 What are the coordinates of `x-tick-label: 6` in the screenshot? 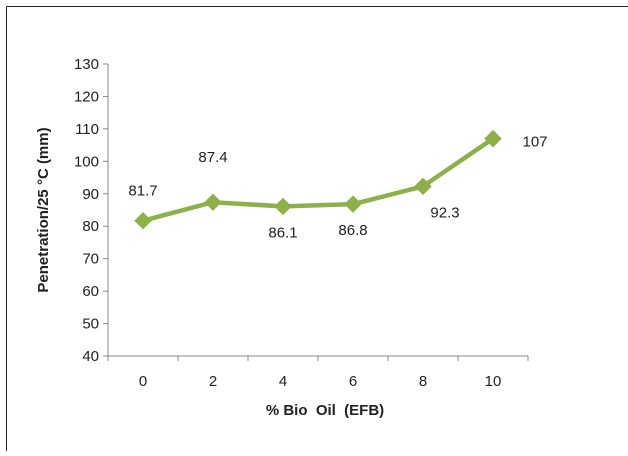 It's located at (353, 381).